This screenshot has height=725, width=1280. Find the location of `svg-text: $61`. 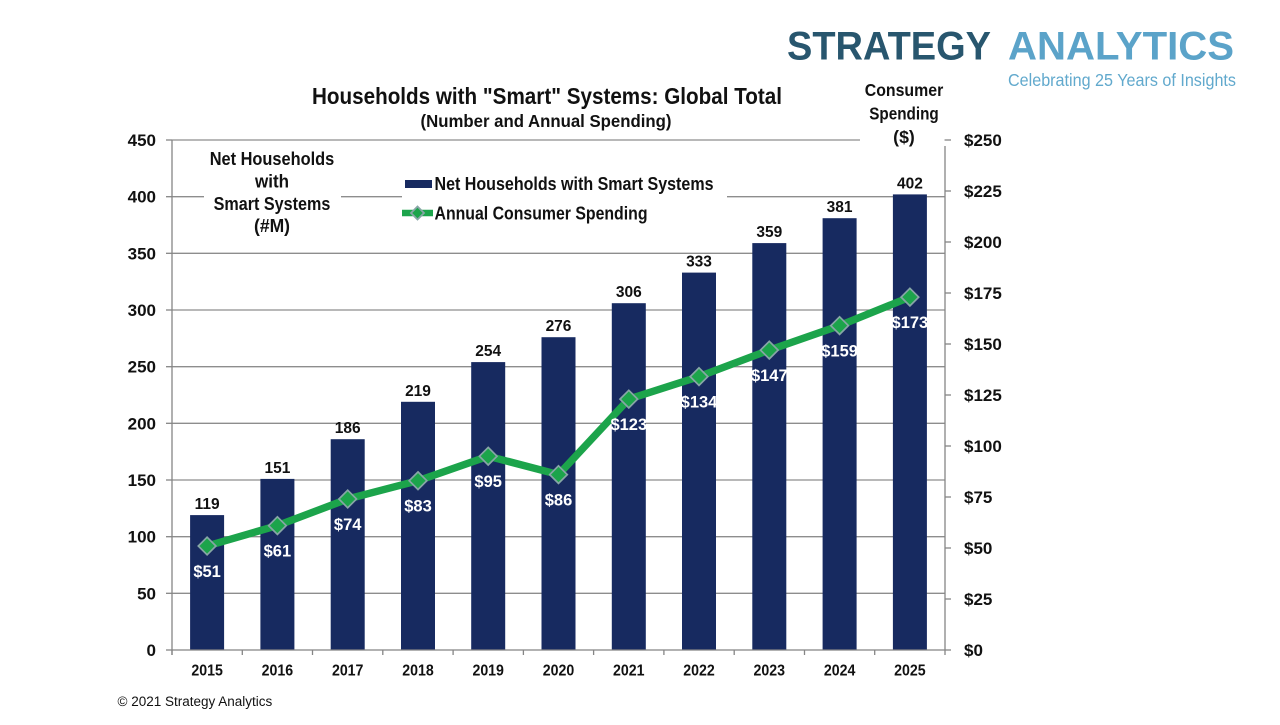

svg-text: $61 is located at coordinates (278, 552).